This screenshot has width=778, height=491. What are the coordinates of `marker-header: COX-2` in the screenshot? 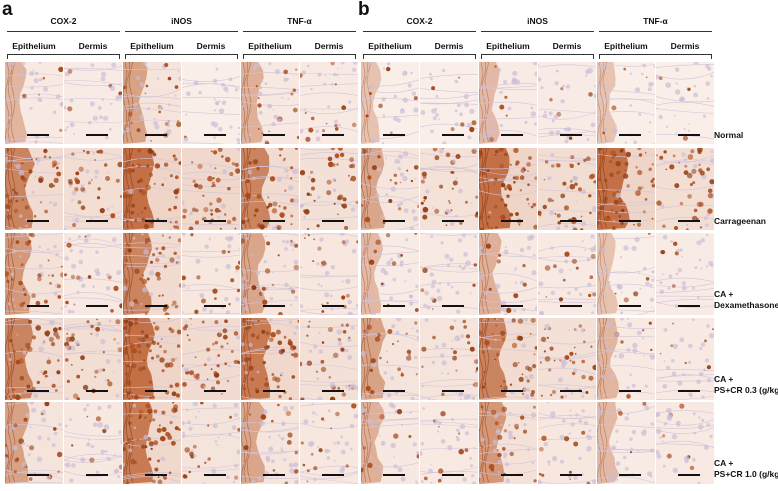 It's located at (419, 21).